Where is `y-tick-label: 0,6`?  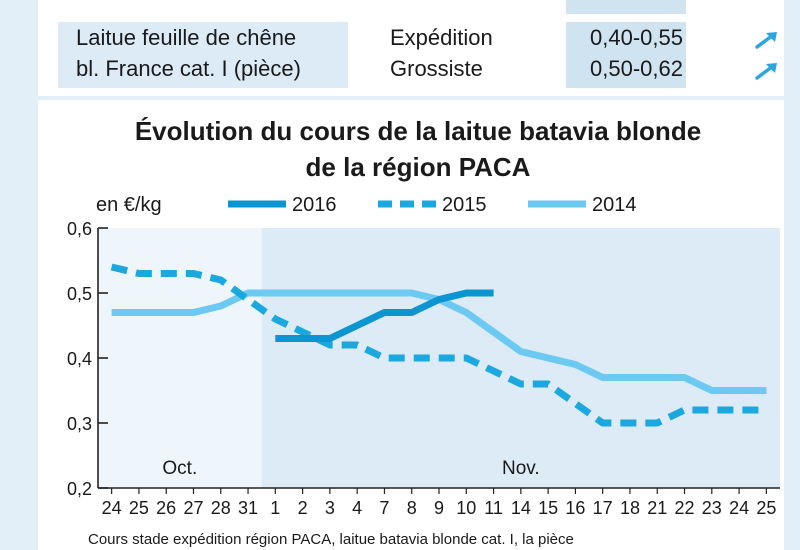 y-tick-label: 0,6 is located at coordinates (79, 229).